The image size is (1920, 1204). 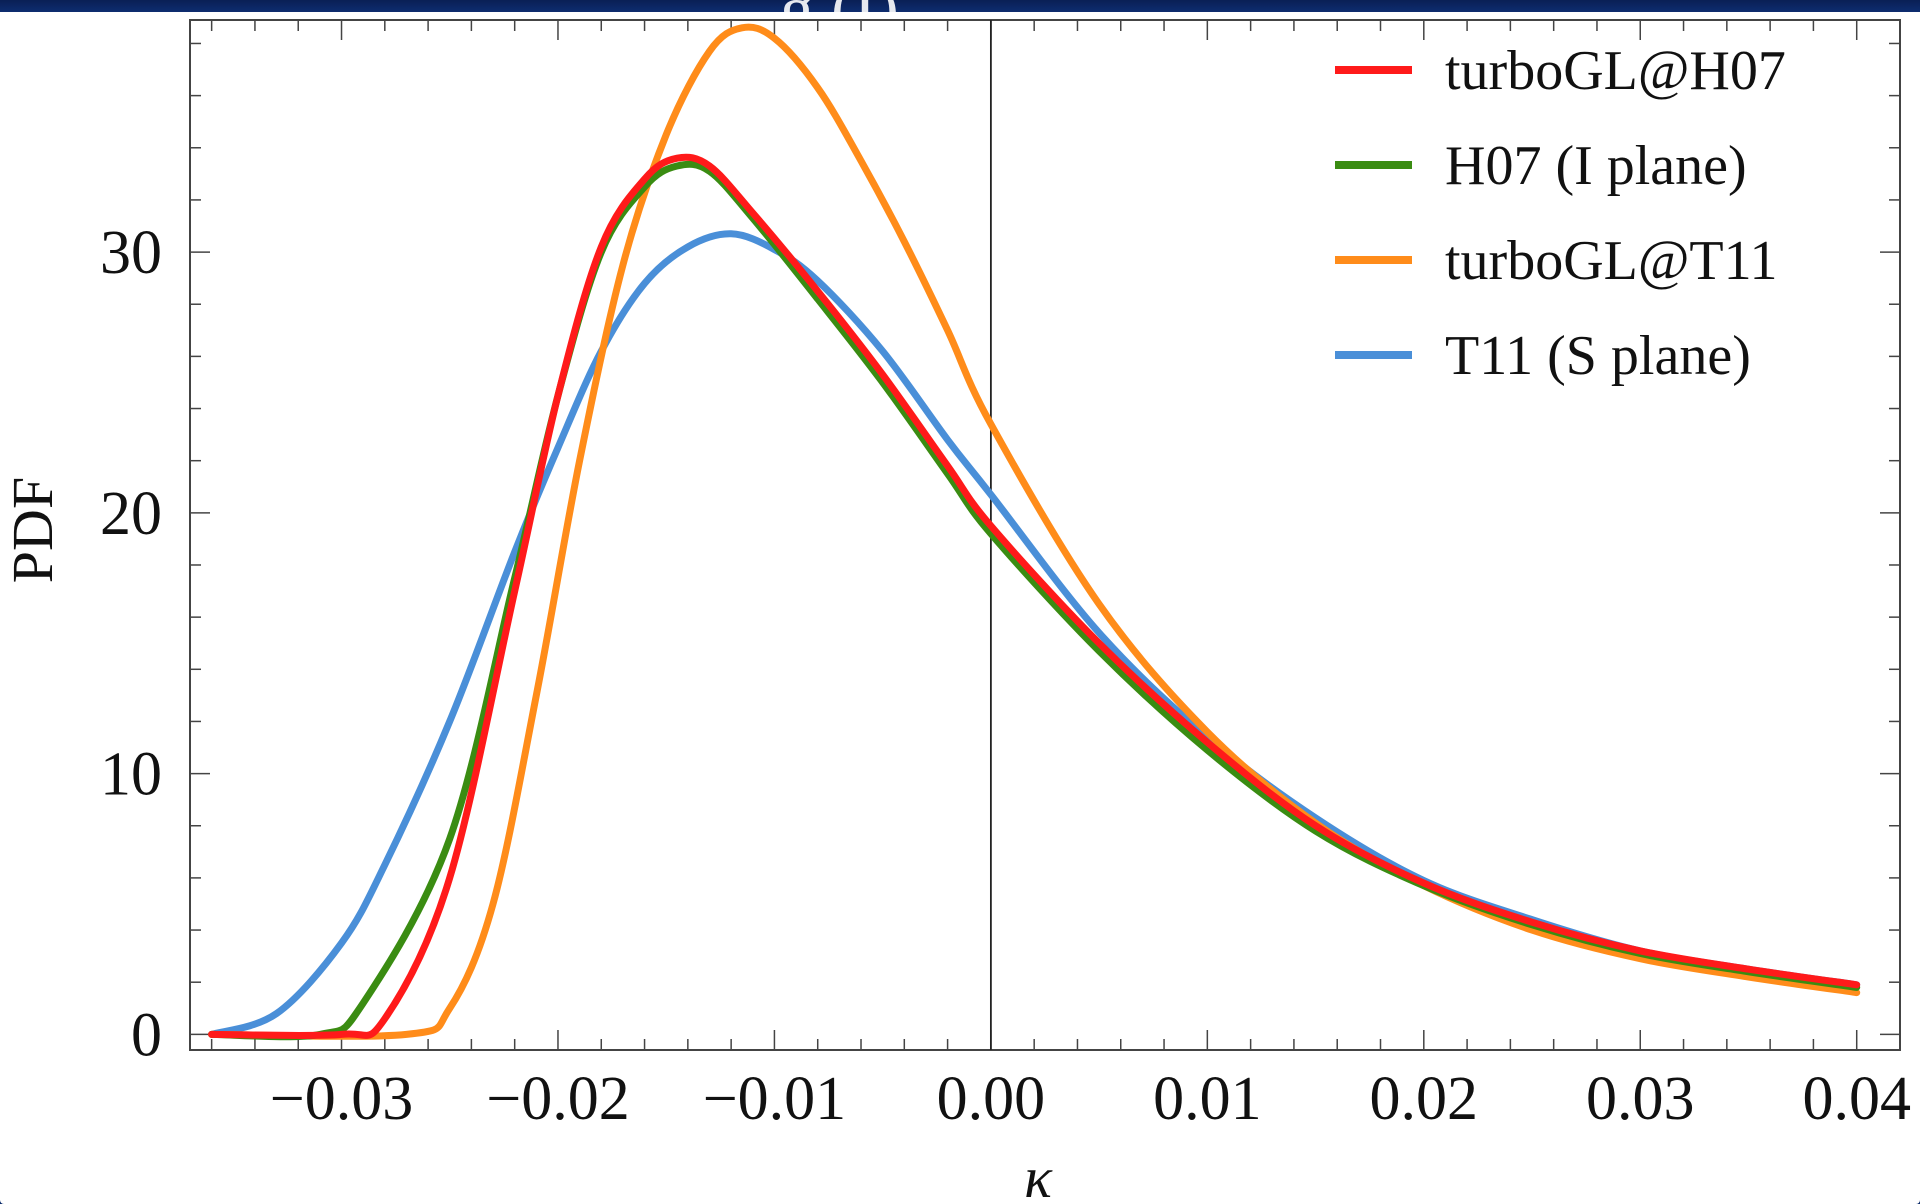 What do you see at coordinates (1598, 356) in the screenshot?
I see `legend-label: T11 (S plane)` at bounding box center [1598, 356].